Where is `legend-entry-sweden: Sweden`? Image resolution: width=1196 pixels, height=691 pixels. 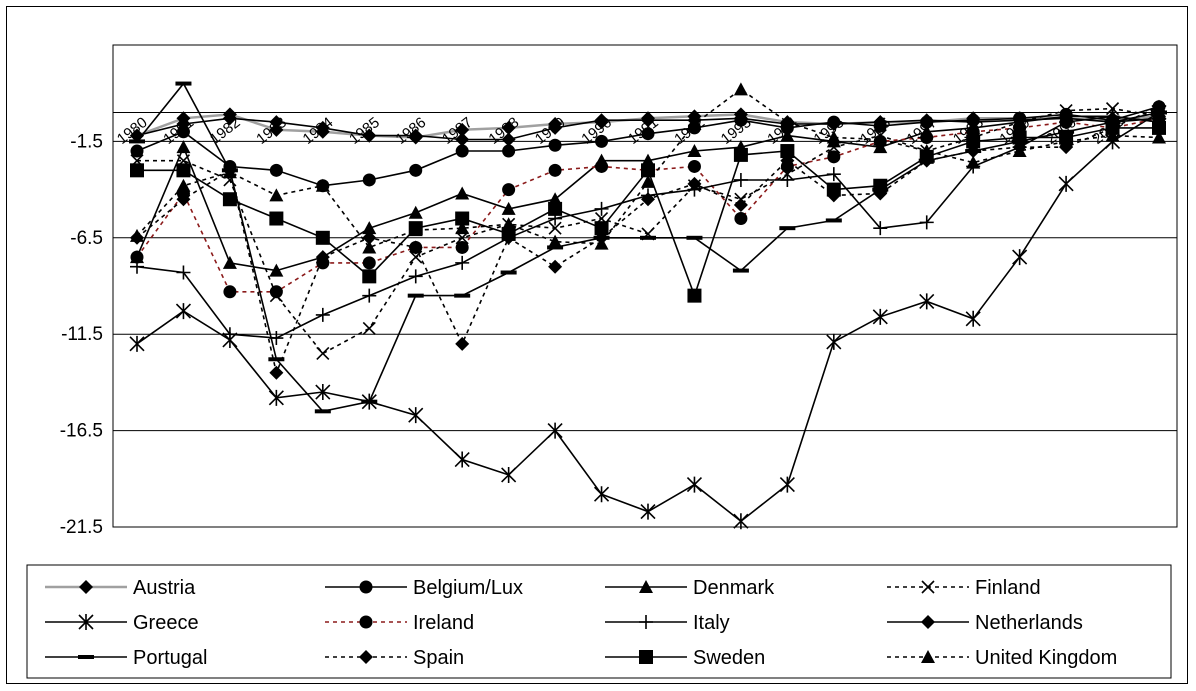 legend-entry-sweden: Sweden is located at coordinates (685, 658).